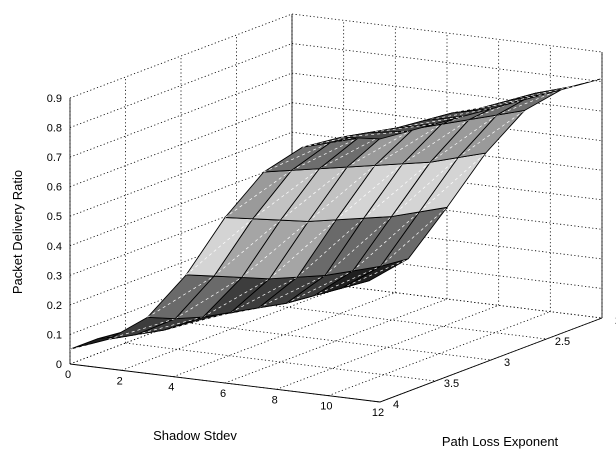 This screenshot has height=454, width=616. Describe the element at coordinates (54, 188) in the screenshot. I see `z-tick-label: 0.6` at that location.